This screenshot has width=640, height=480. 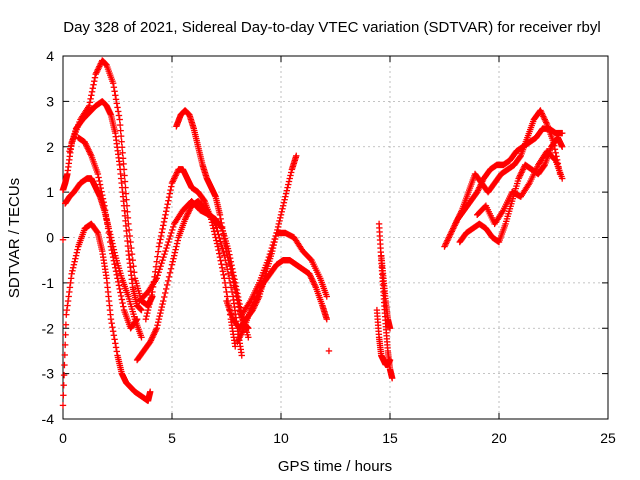 What do you see at coordinates (50, 56) in the screenshot?
I see `y-tick-label: 4` at bounding box center [50, 56].